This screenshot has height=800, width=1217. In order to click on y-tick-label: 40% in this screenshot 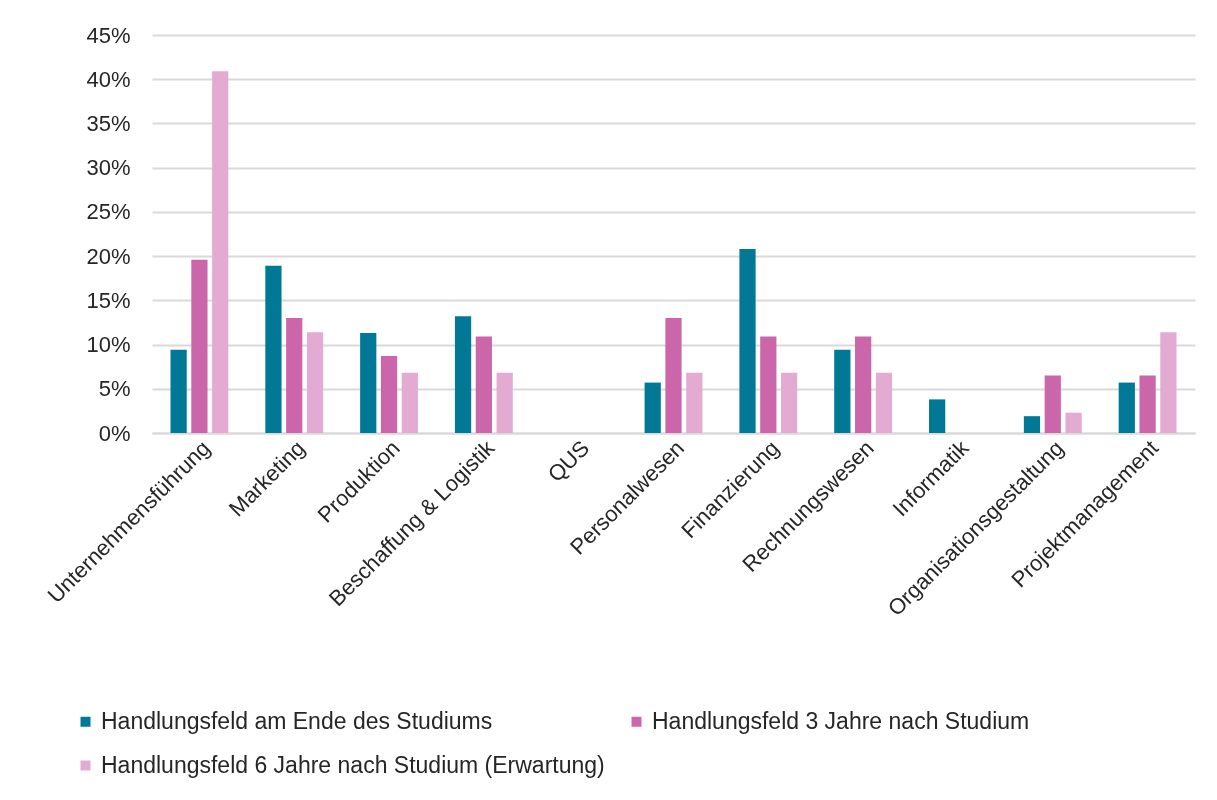, I will do `click(108, 79)`.